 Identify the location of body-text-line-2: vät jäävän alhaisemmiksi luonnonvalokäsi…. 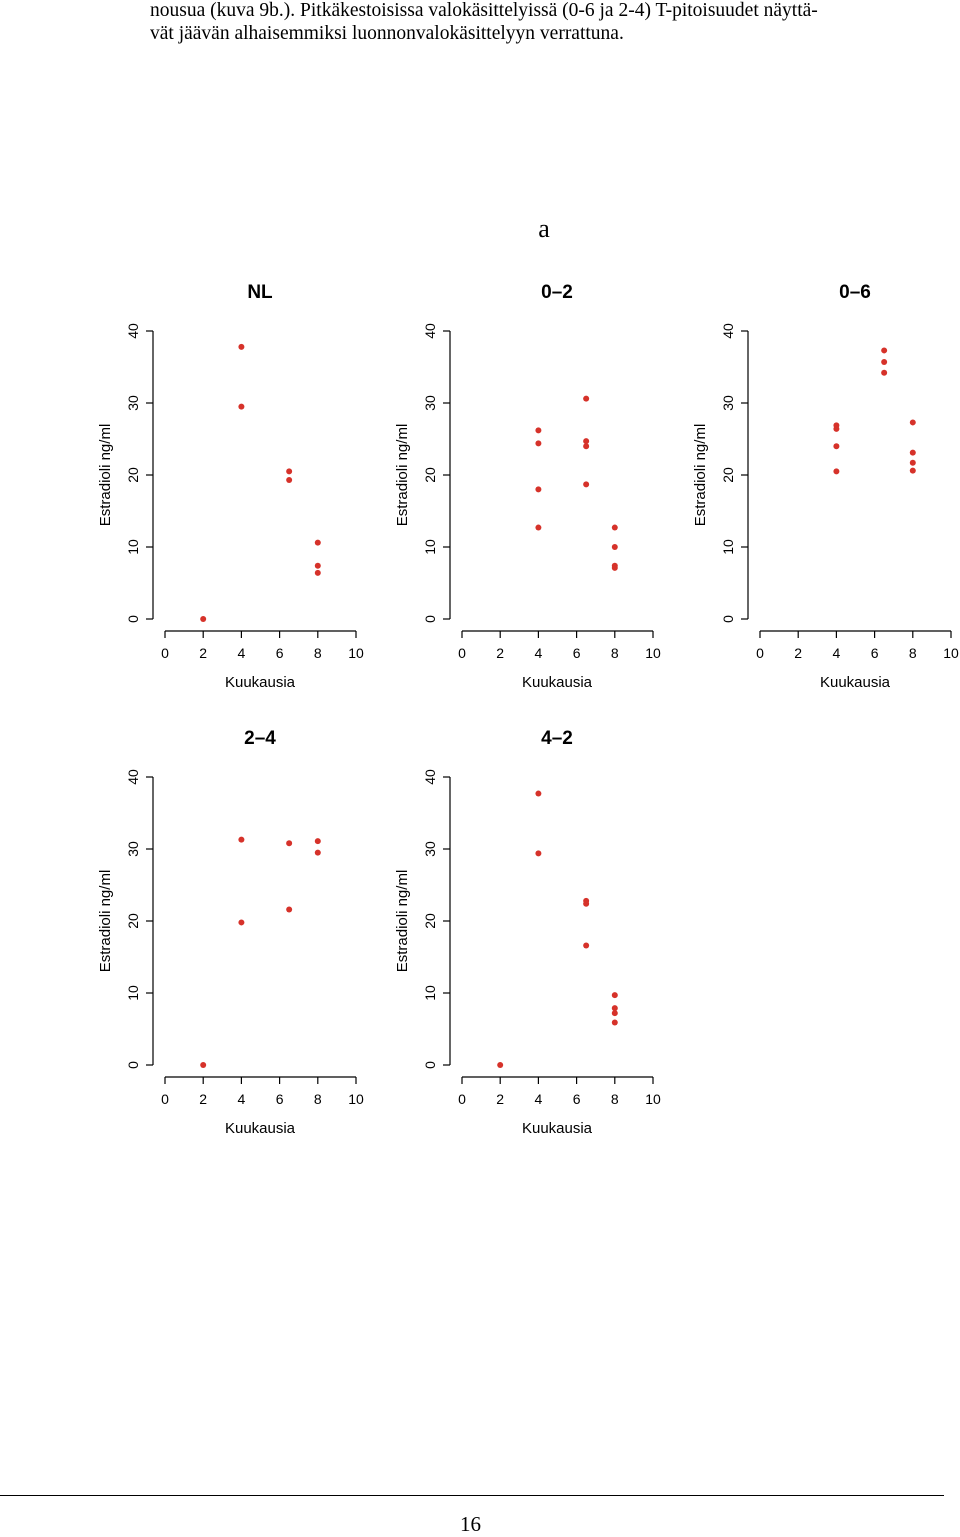
(387, 33).